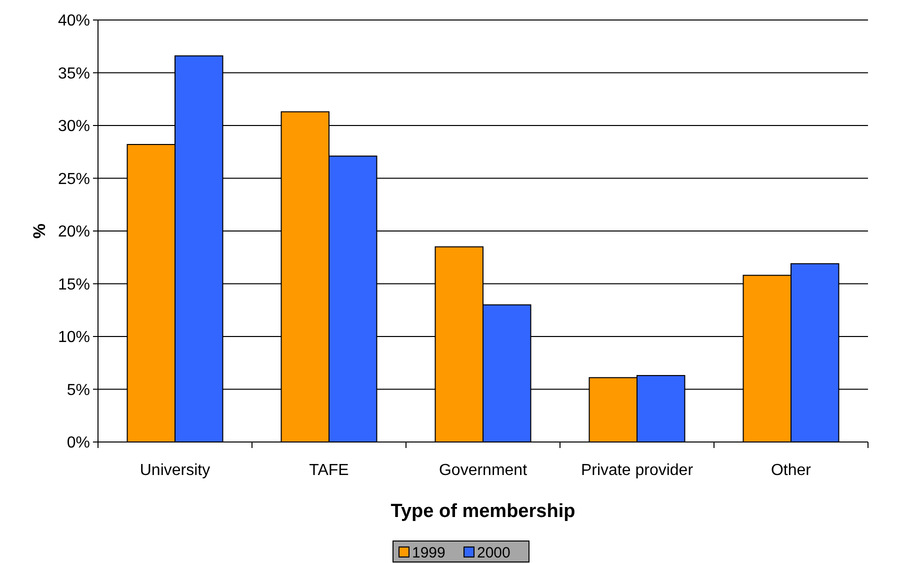 The image size is (912, 563). I want to click on y-tick-label: 25%, so click(74, 179).